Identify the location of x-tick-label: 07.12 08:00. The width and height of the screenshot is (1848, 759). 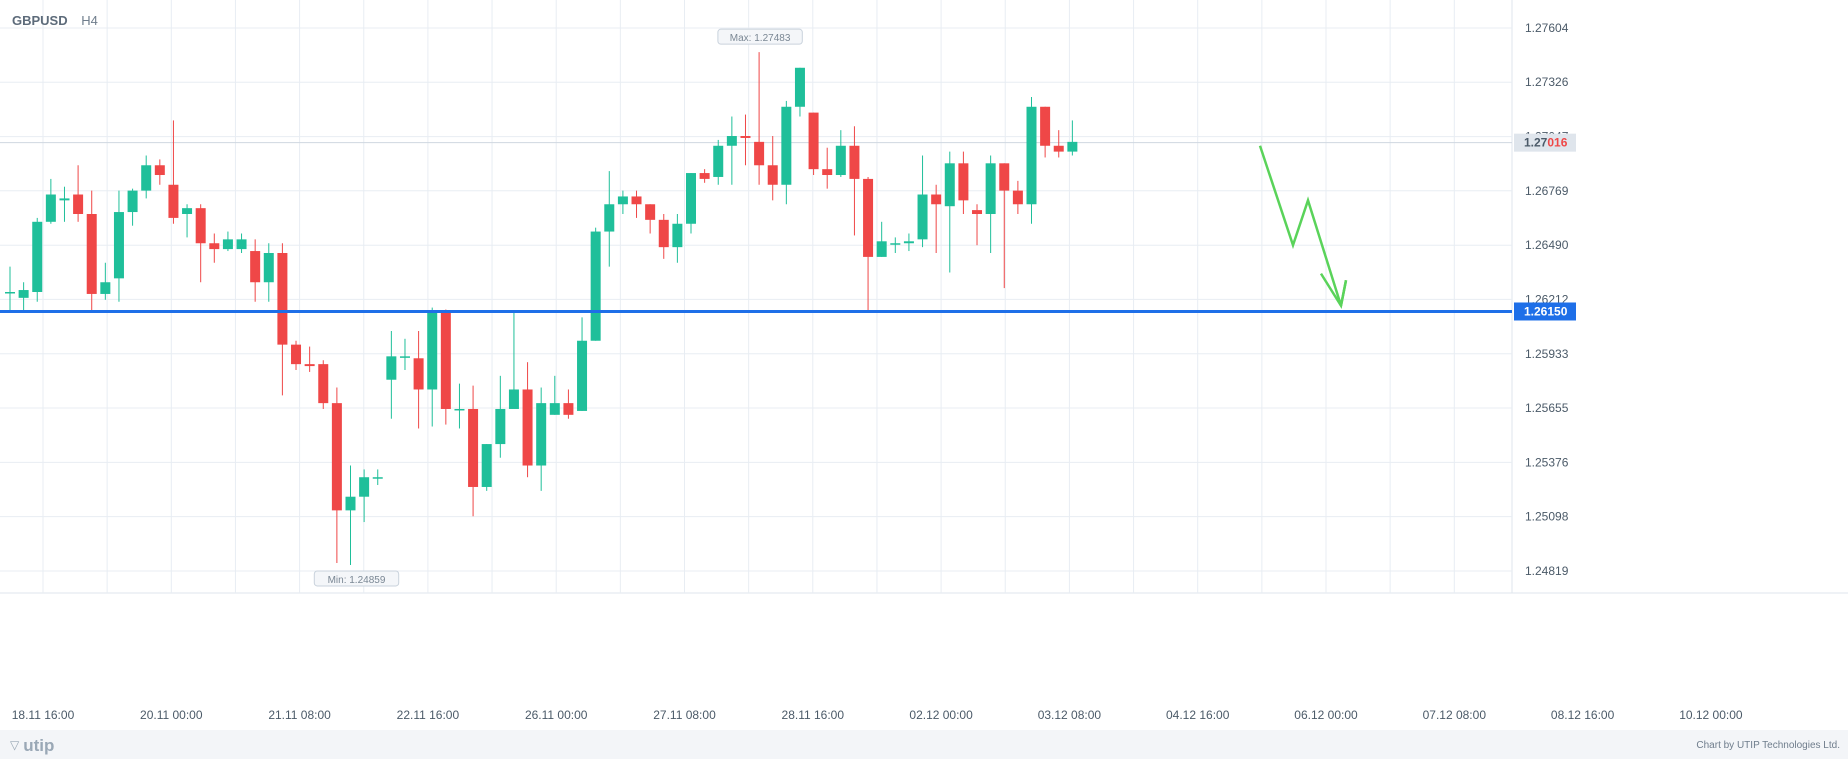
(1455, 715).